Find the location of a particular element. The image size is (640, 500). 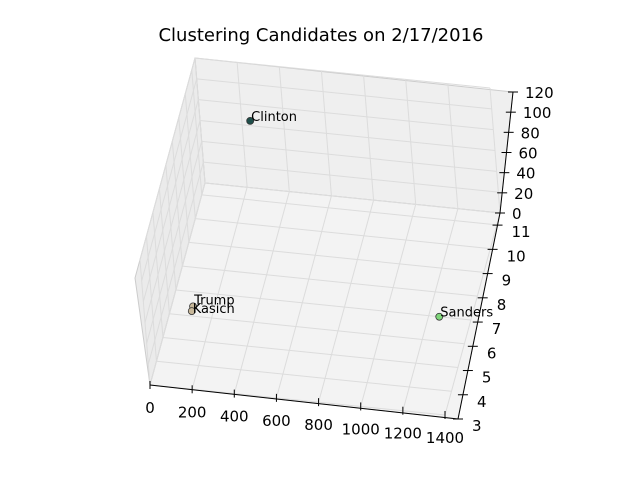

z-tick-label: 0 is located at coordinates (517, 214).